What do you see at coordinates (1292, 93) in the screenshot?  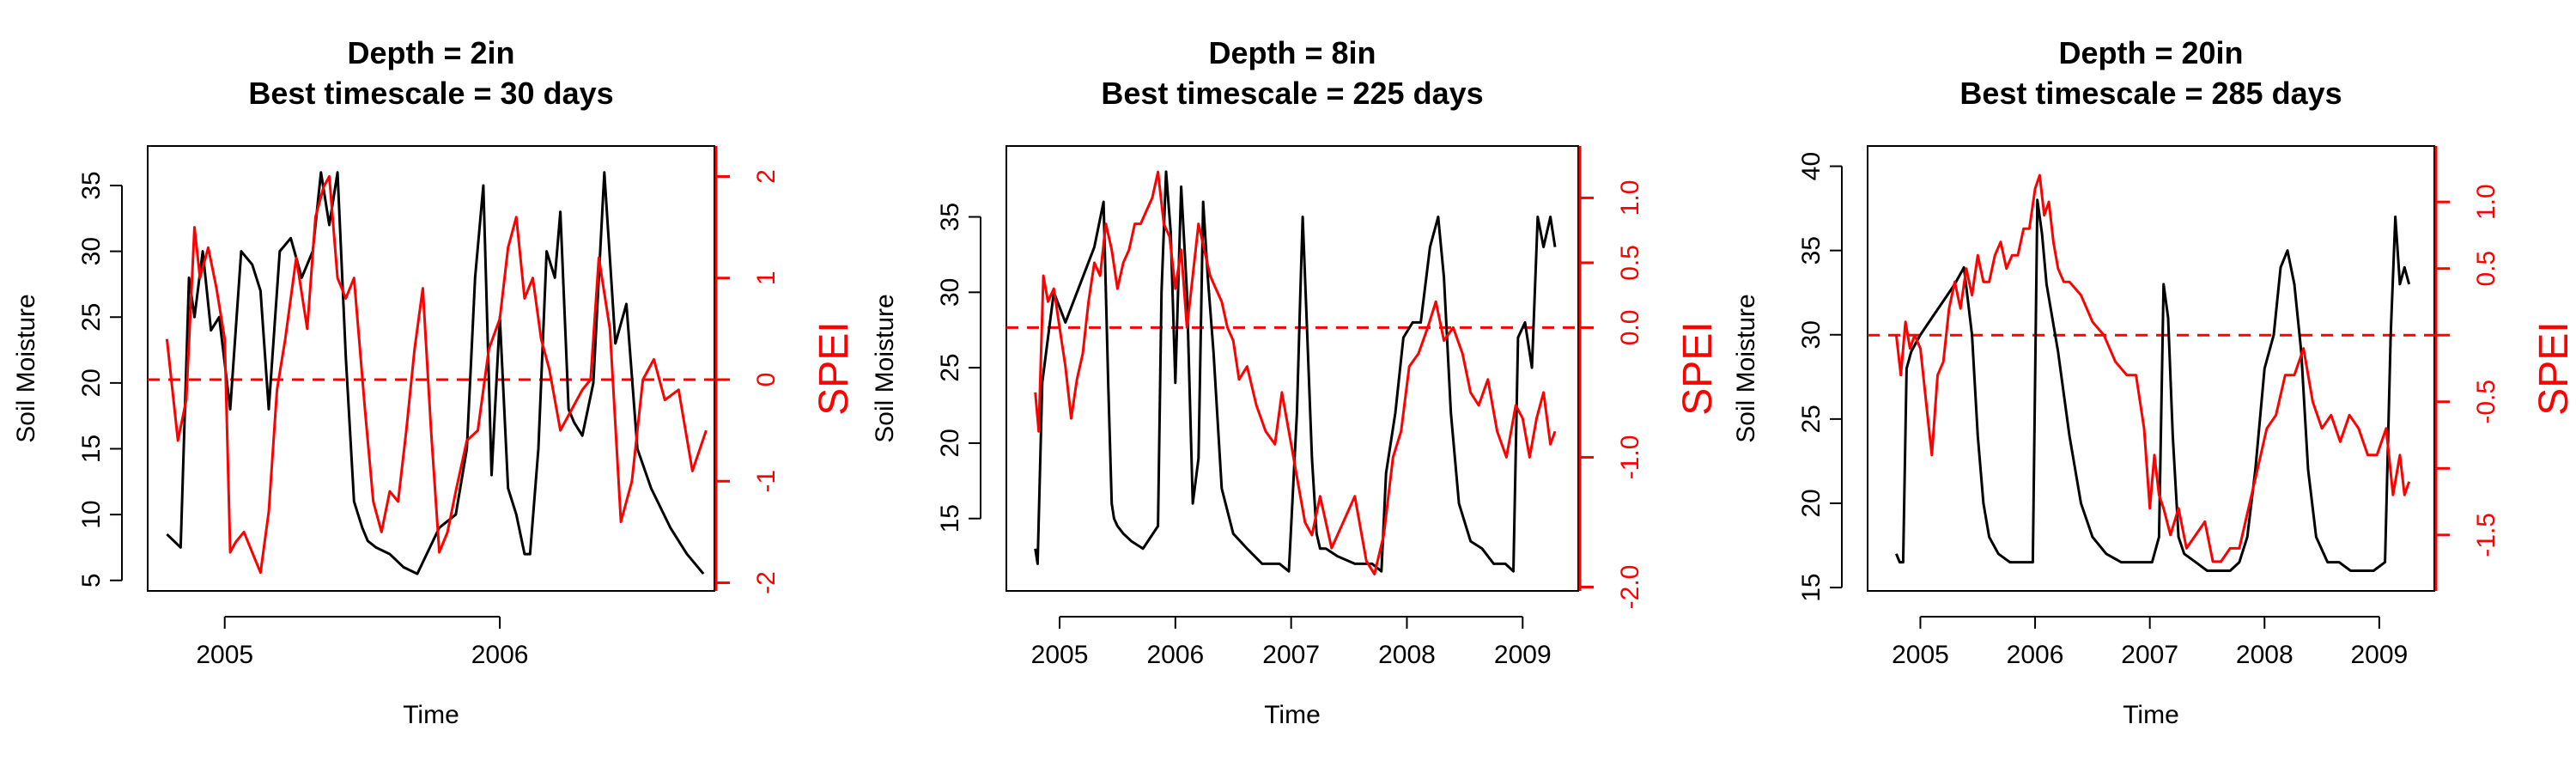 I see `chart-subtitle: Best timescale = 225 days` at bounding box center [1292, 93].